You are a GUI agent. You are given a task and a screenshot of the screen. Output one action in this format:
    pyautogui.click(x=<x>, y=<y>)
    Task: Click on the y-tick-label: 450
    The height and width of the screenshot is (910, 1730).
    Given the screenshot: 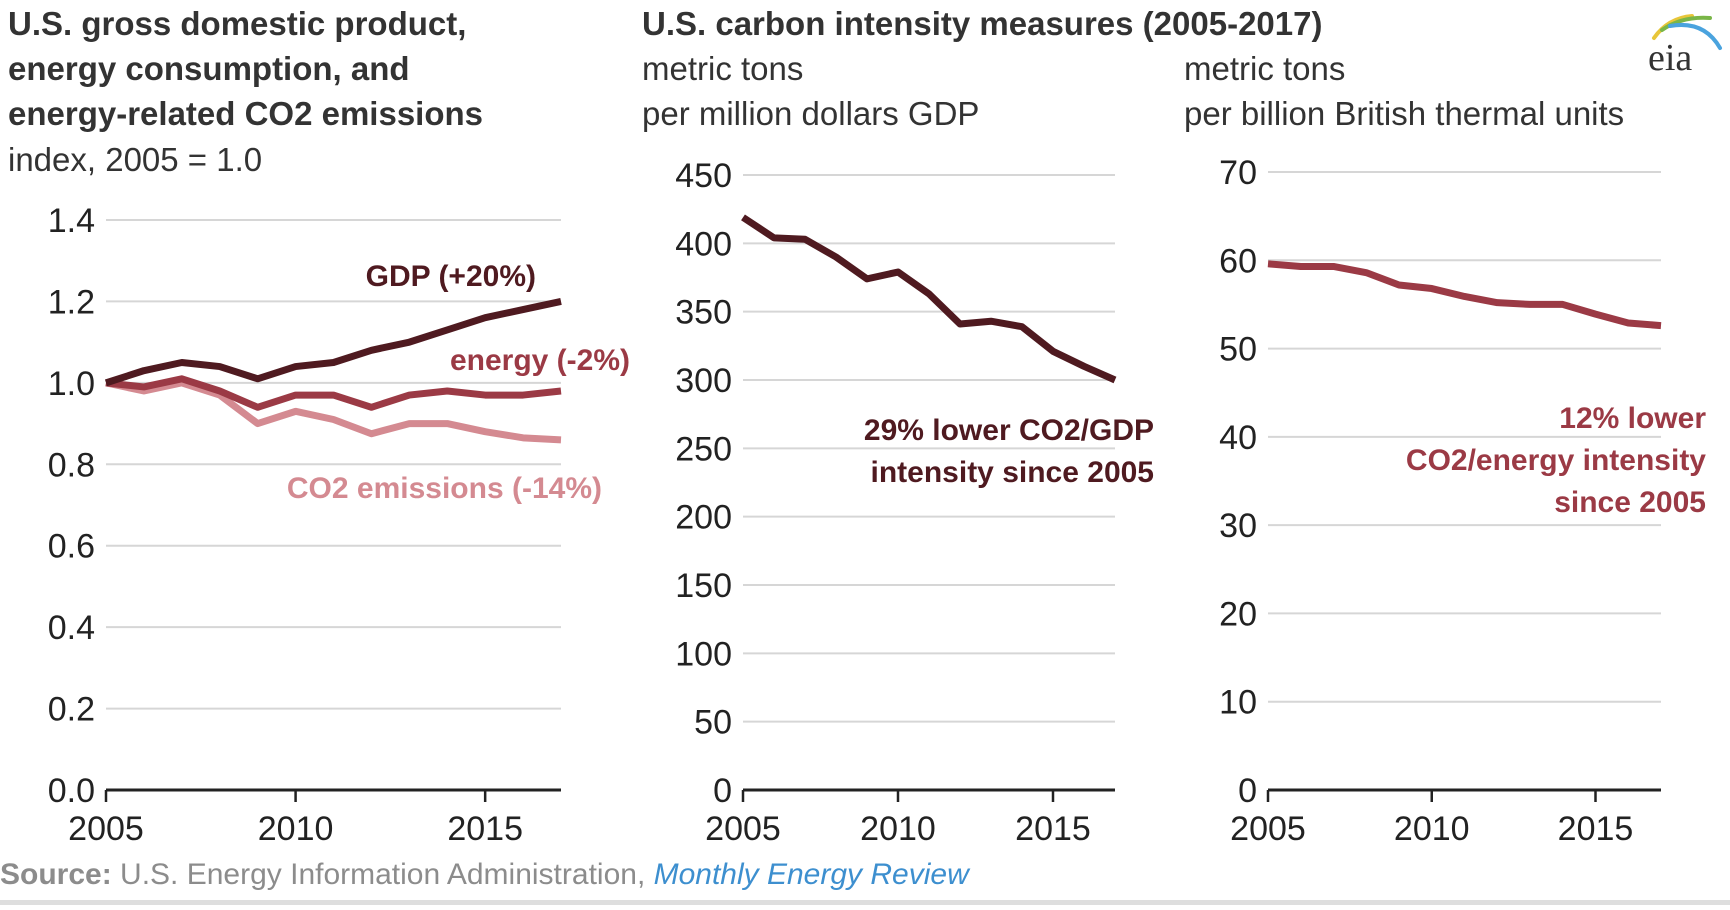 What is the action you would take?
    pyautogui.click(x=703, y=176)
    